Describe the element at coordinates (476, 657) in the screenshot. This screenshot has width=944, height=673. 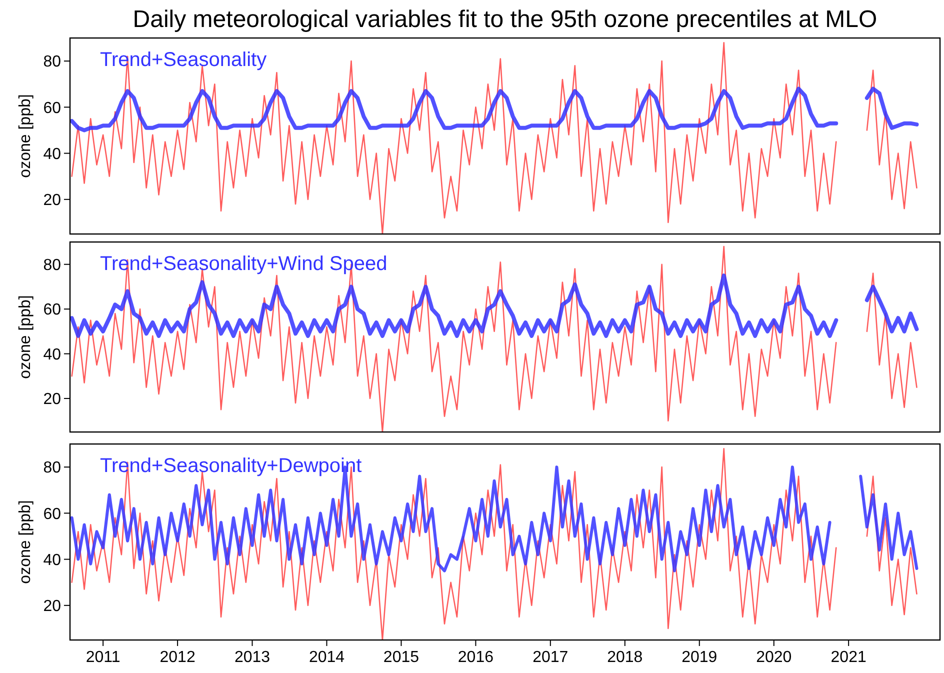
I see `x-tick-label: 2016` at that location.